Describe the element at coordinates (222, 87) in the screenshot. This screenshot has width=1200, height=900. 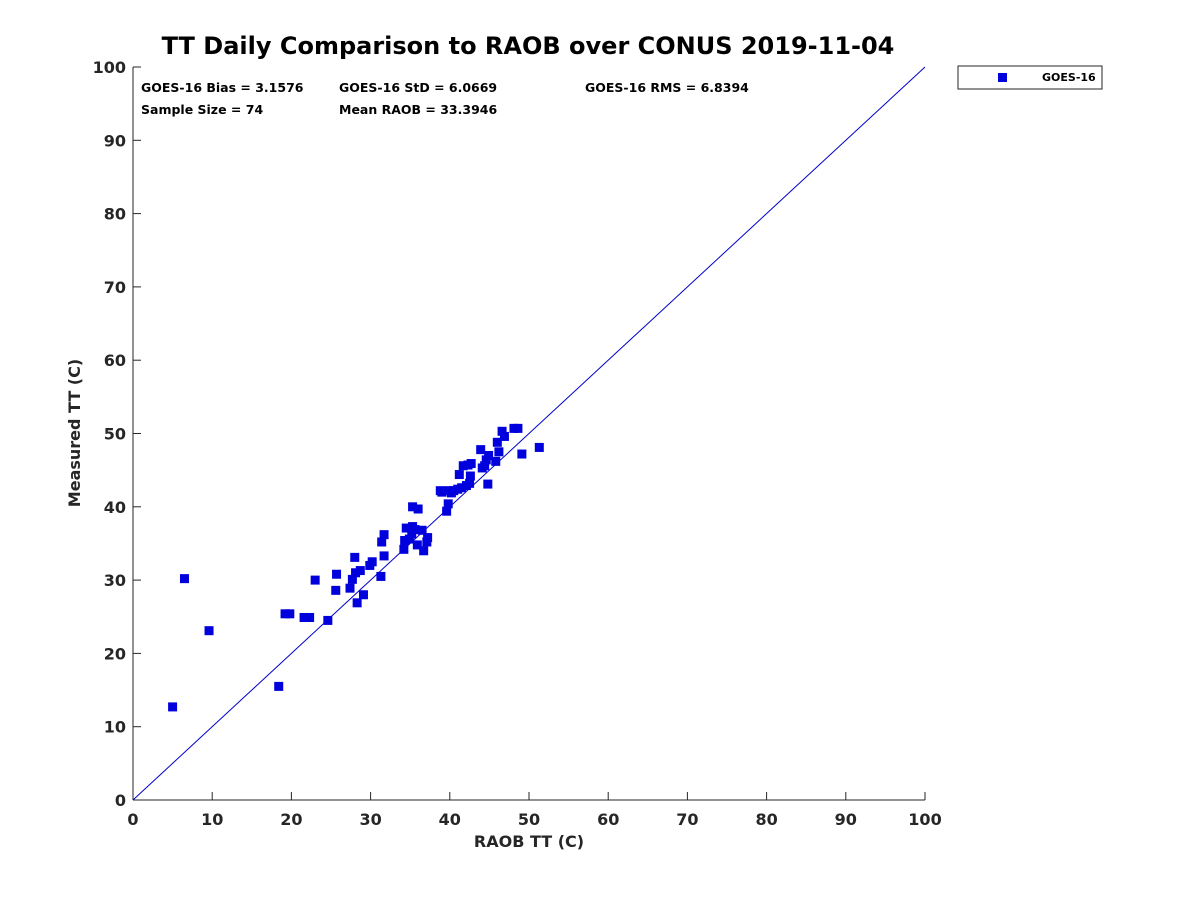
I see `stat-bias: GOES-16 Bias = 3.1576` at that location.